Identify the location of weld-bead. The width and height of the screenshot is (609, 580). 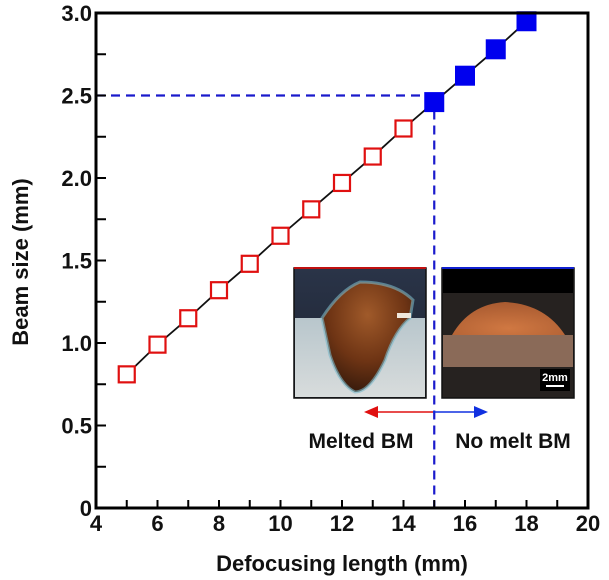
(367, 337).